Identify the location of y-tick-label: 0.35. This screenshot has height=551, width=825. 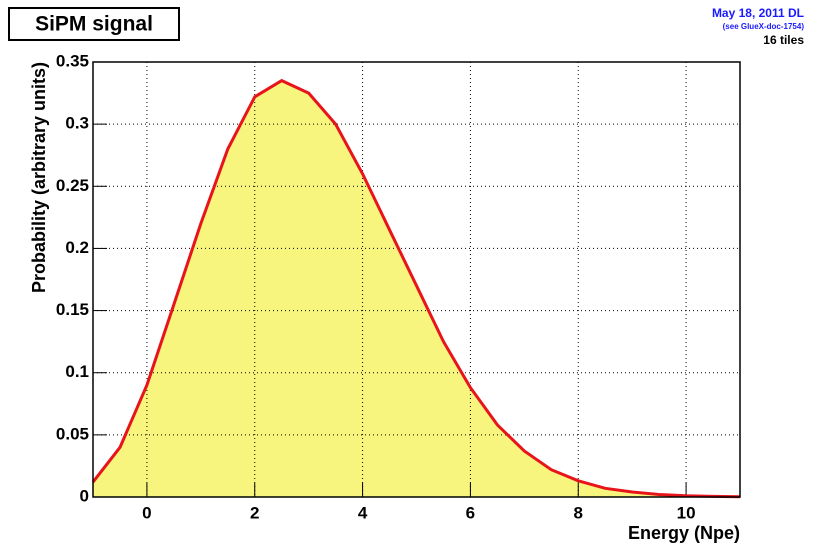
(72, 60).